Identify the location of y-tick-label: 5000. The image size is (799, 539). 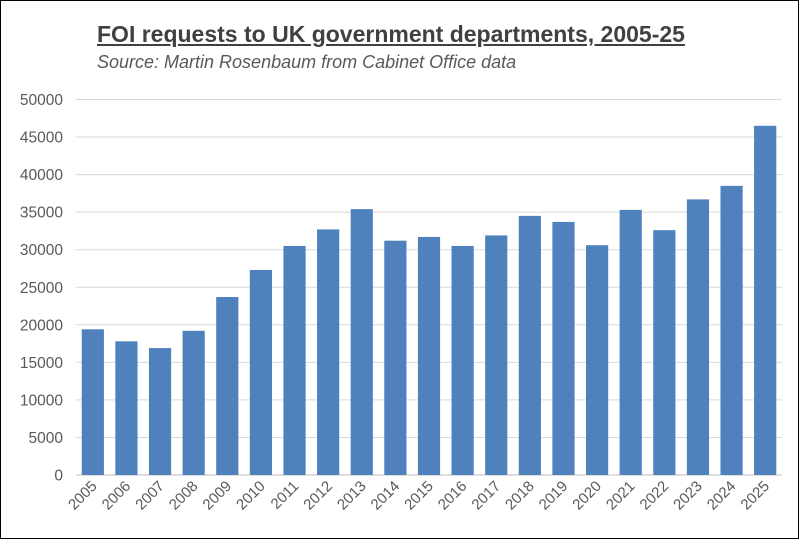
(46, 438).